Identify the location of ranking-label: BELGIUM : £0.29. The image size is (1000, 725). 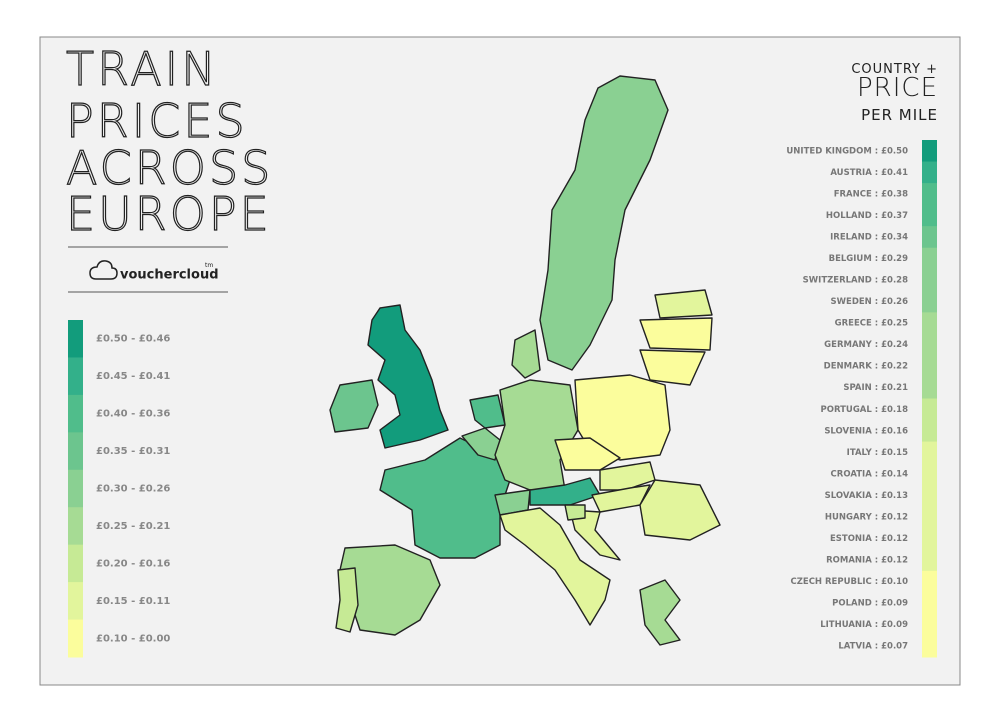
(868, 259).